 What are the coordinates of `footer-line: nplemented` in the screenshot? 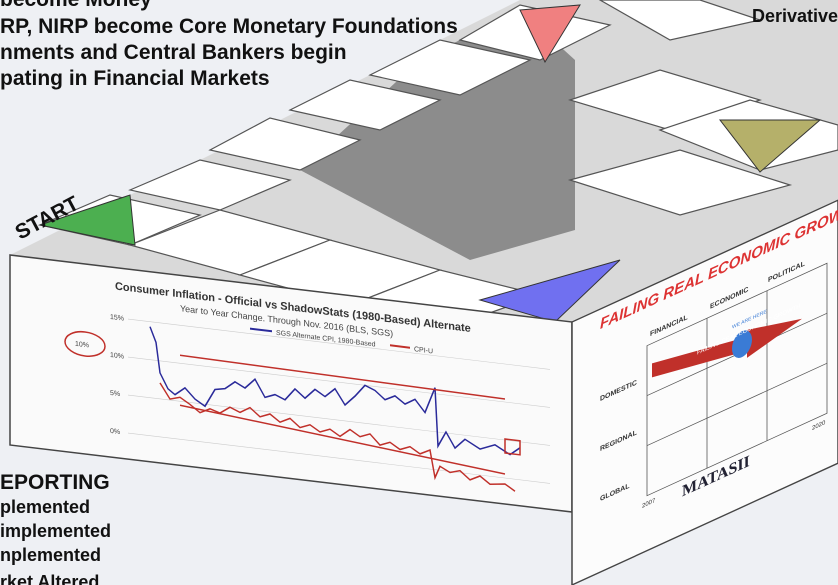 It's located at (50, 555).